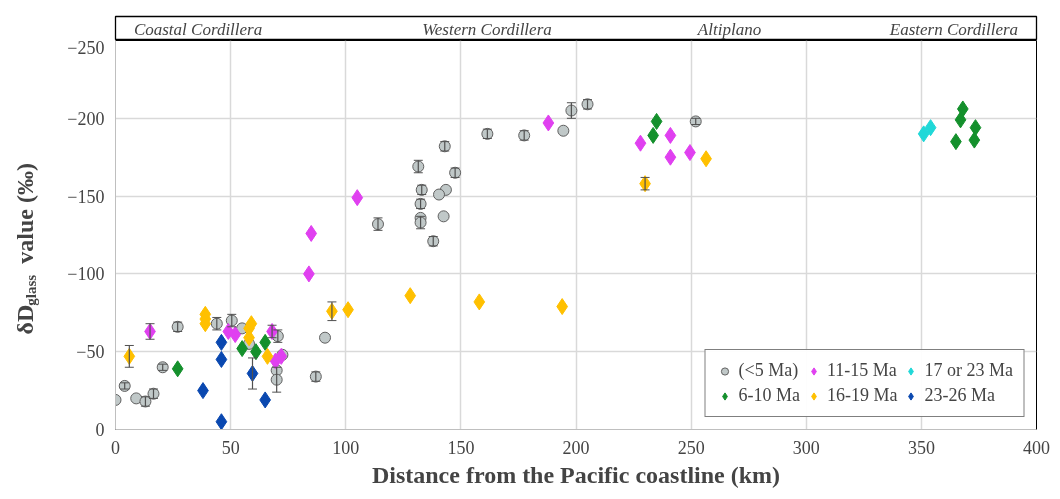 Image resolution: width=1060 pixels, height=499 pixels. What do you see at coordinates (953, 30) in the screenshot?
I see `text: Eastern Cordillera` at bounding box center [953, 30].